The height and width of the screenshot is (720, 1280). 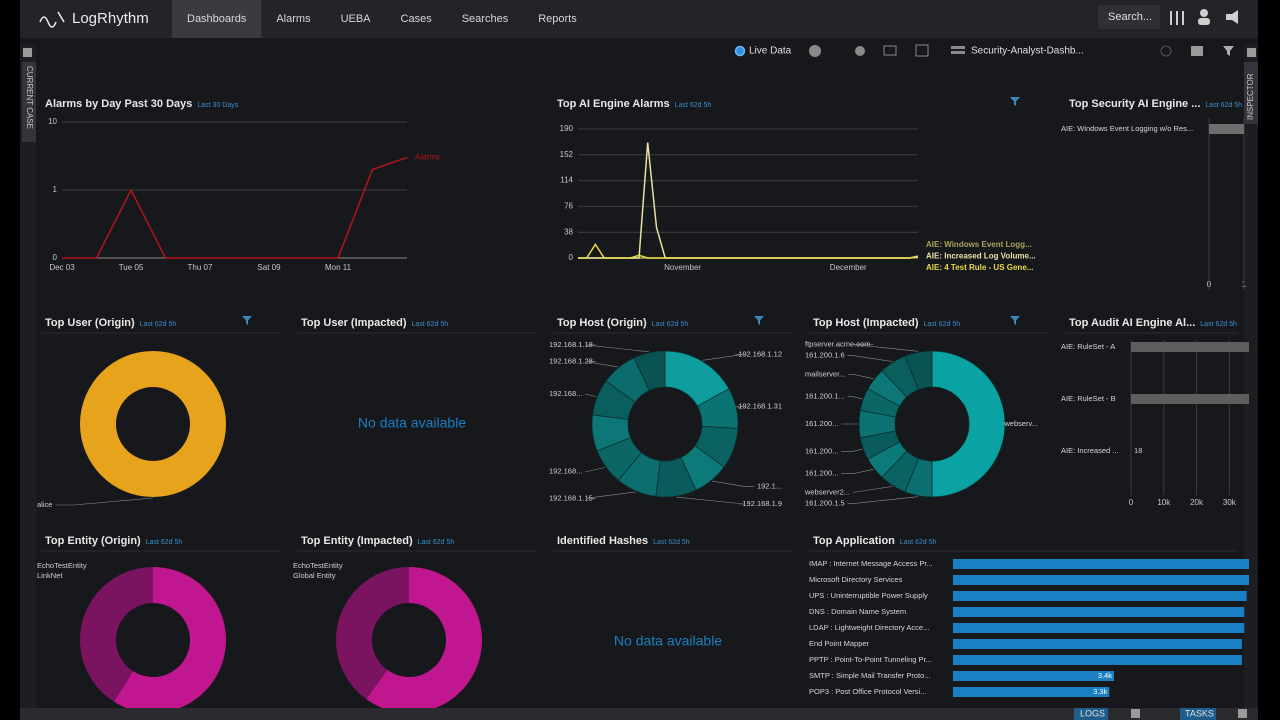 I want to click on nav-icons, so click(x=1204, y=17).